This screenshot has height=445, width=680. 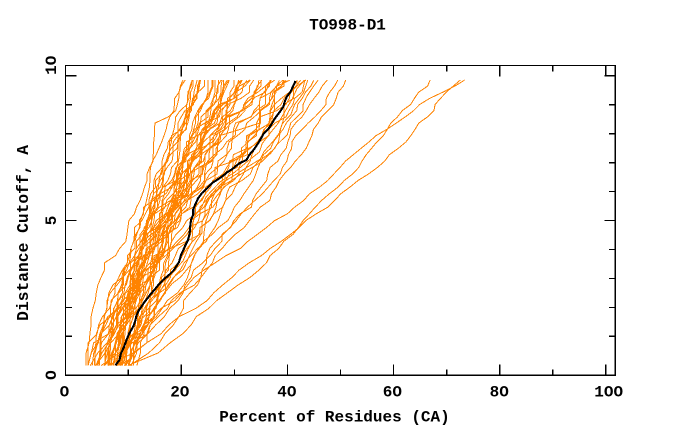 I want to click on svg-text: 5, so click(x=52, y=221).